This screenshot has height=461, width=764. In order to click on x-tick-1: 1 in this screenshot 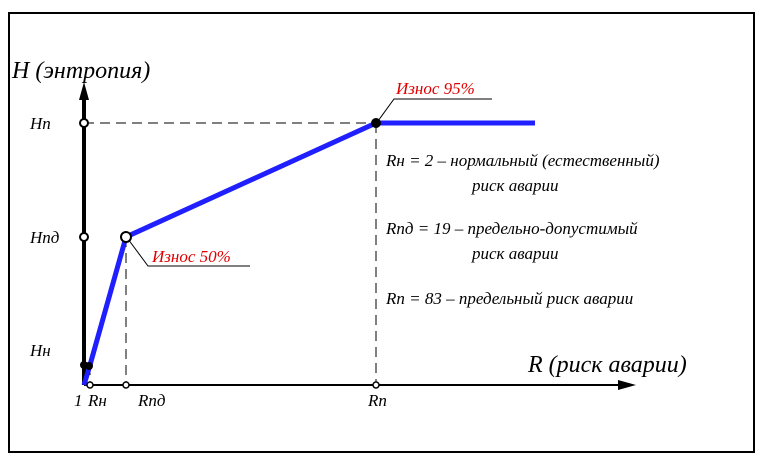, I will do `click(78, 400)`.